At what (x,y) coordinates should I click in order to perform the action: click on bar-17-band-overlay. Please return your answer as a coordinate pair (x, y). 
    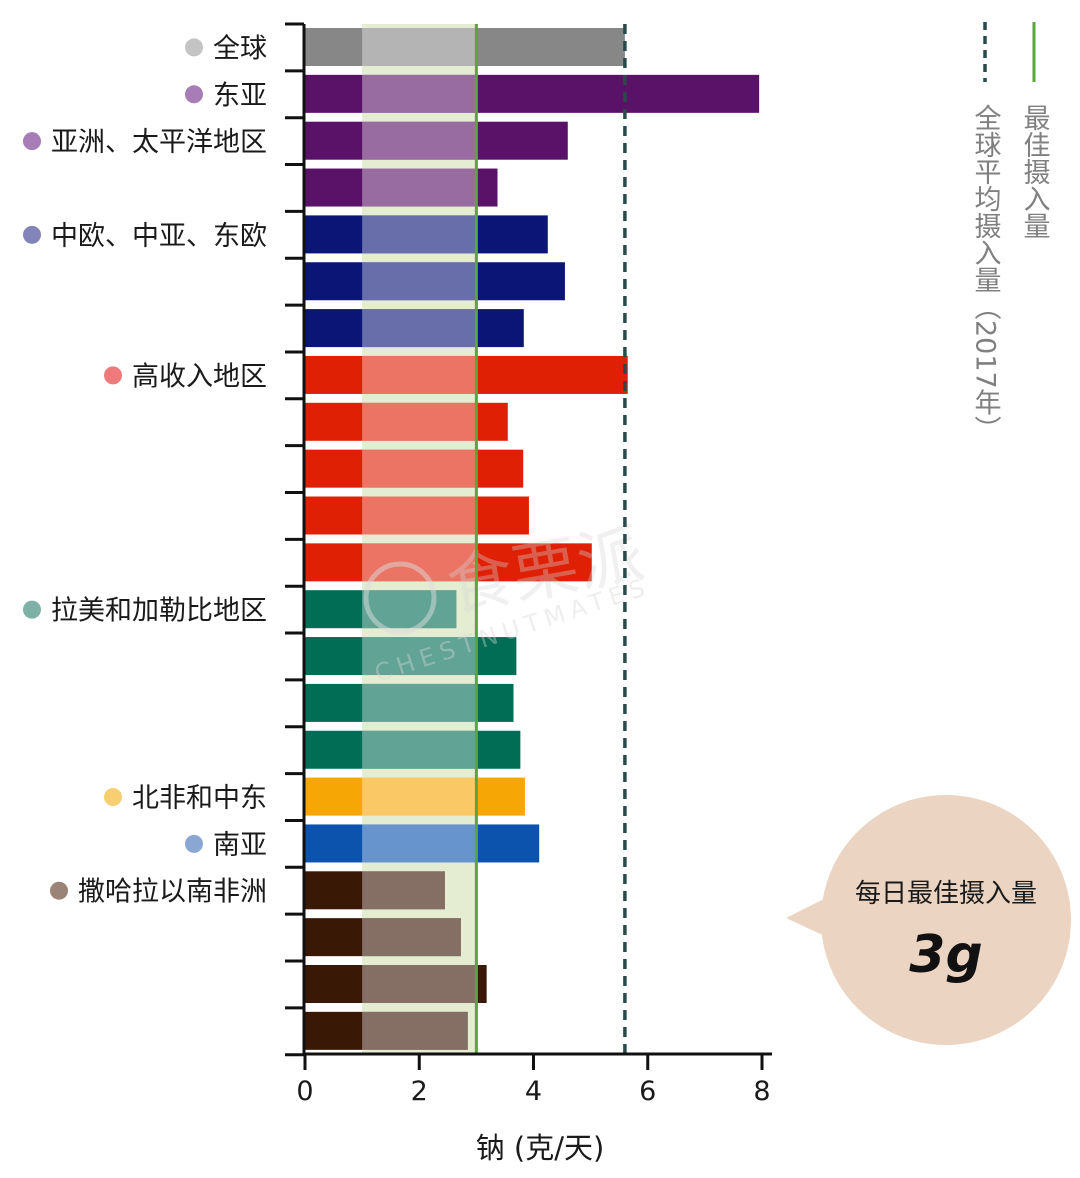
    Looking at the image, I should click on (419, 843).